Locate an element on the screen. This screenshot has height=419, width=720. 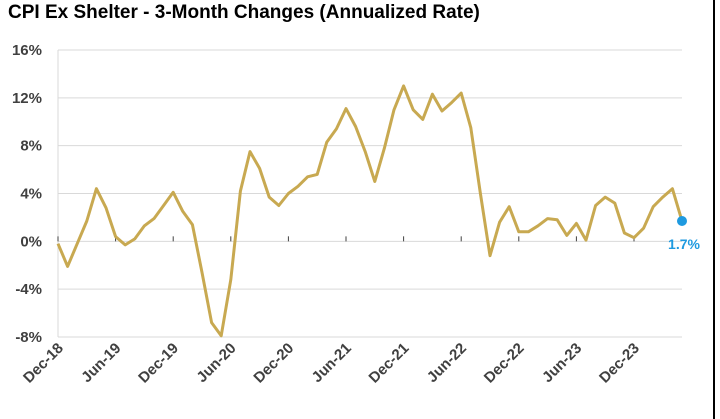
x-tick-label: Jun-23 is located at coordinates (562, 363).